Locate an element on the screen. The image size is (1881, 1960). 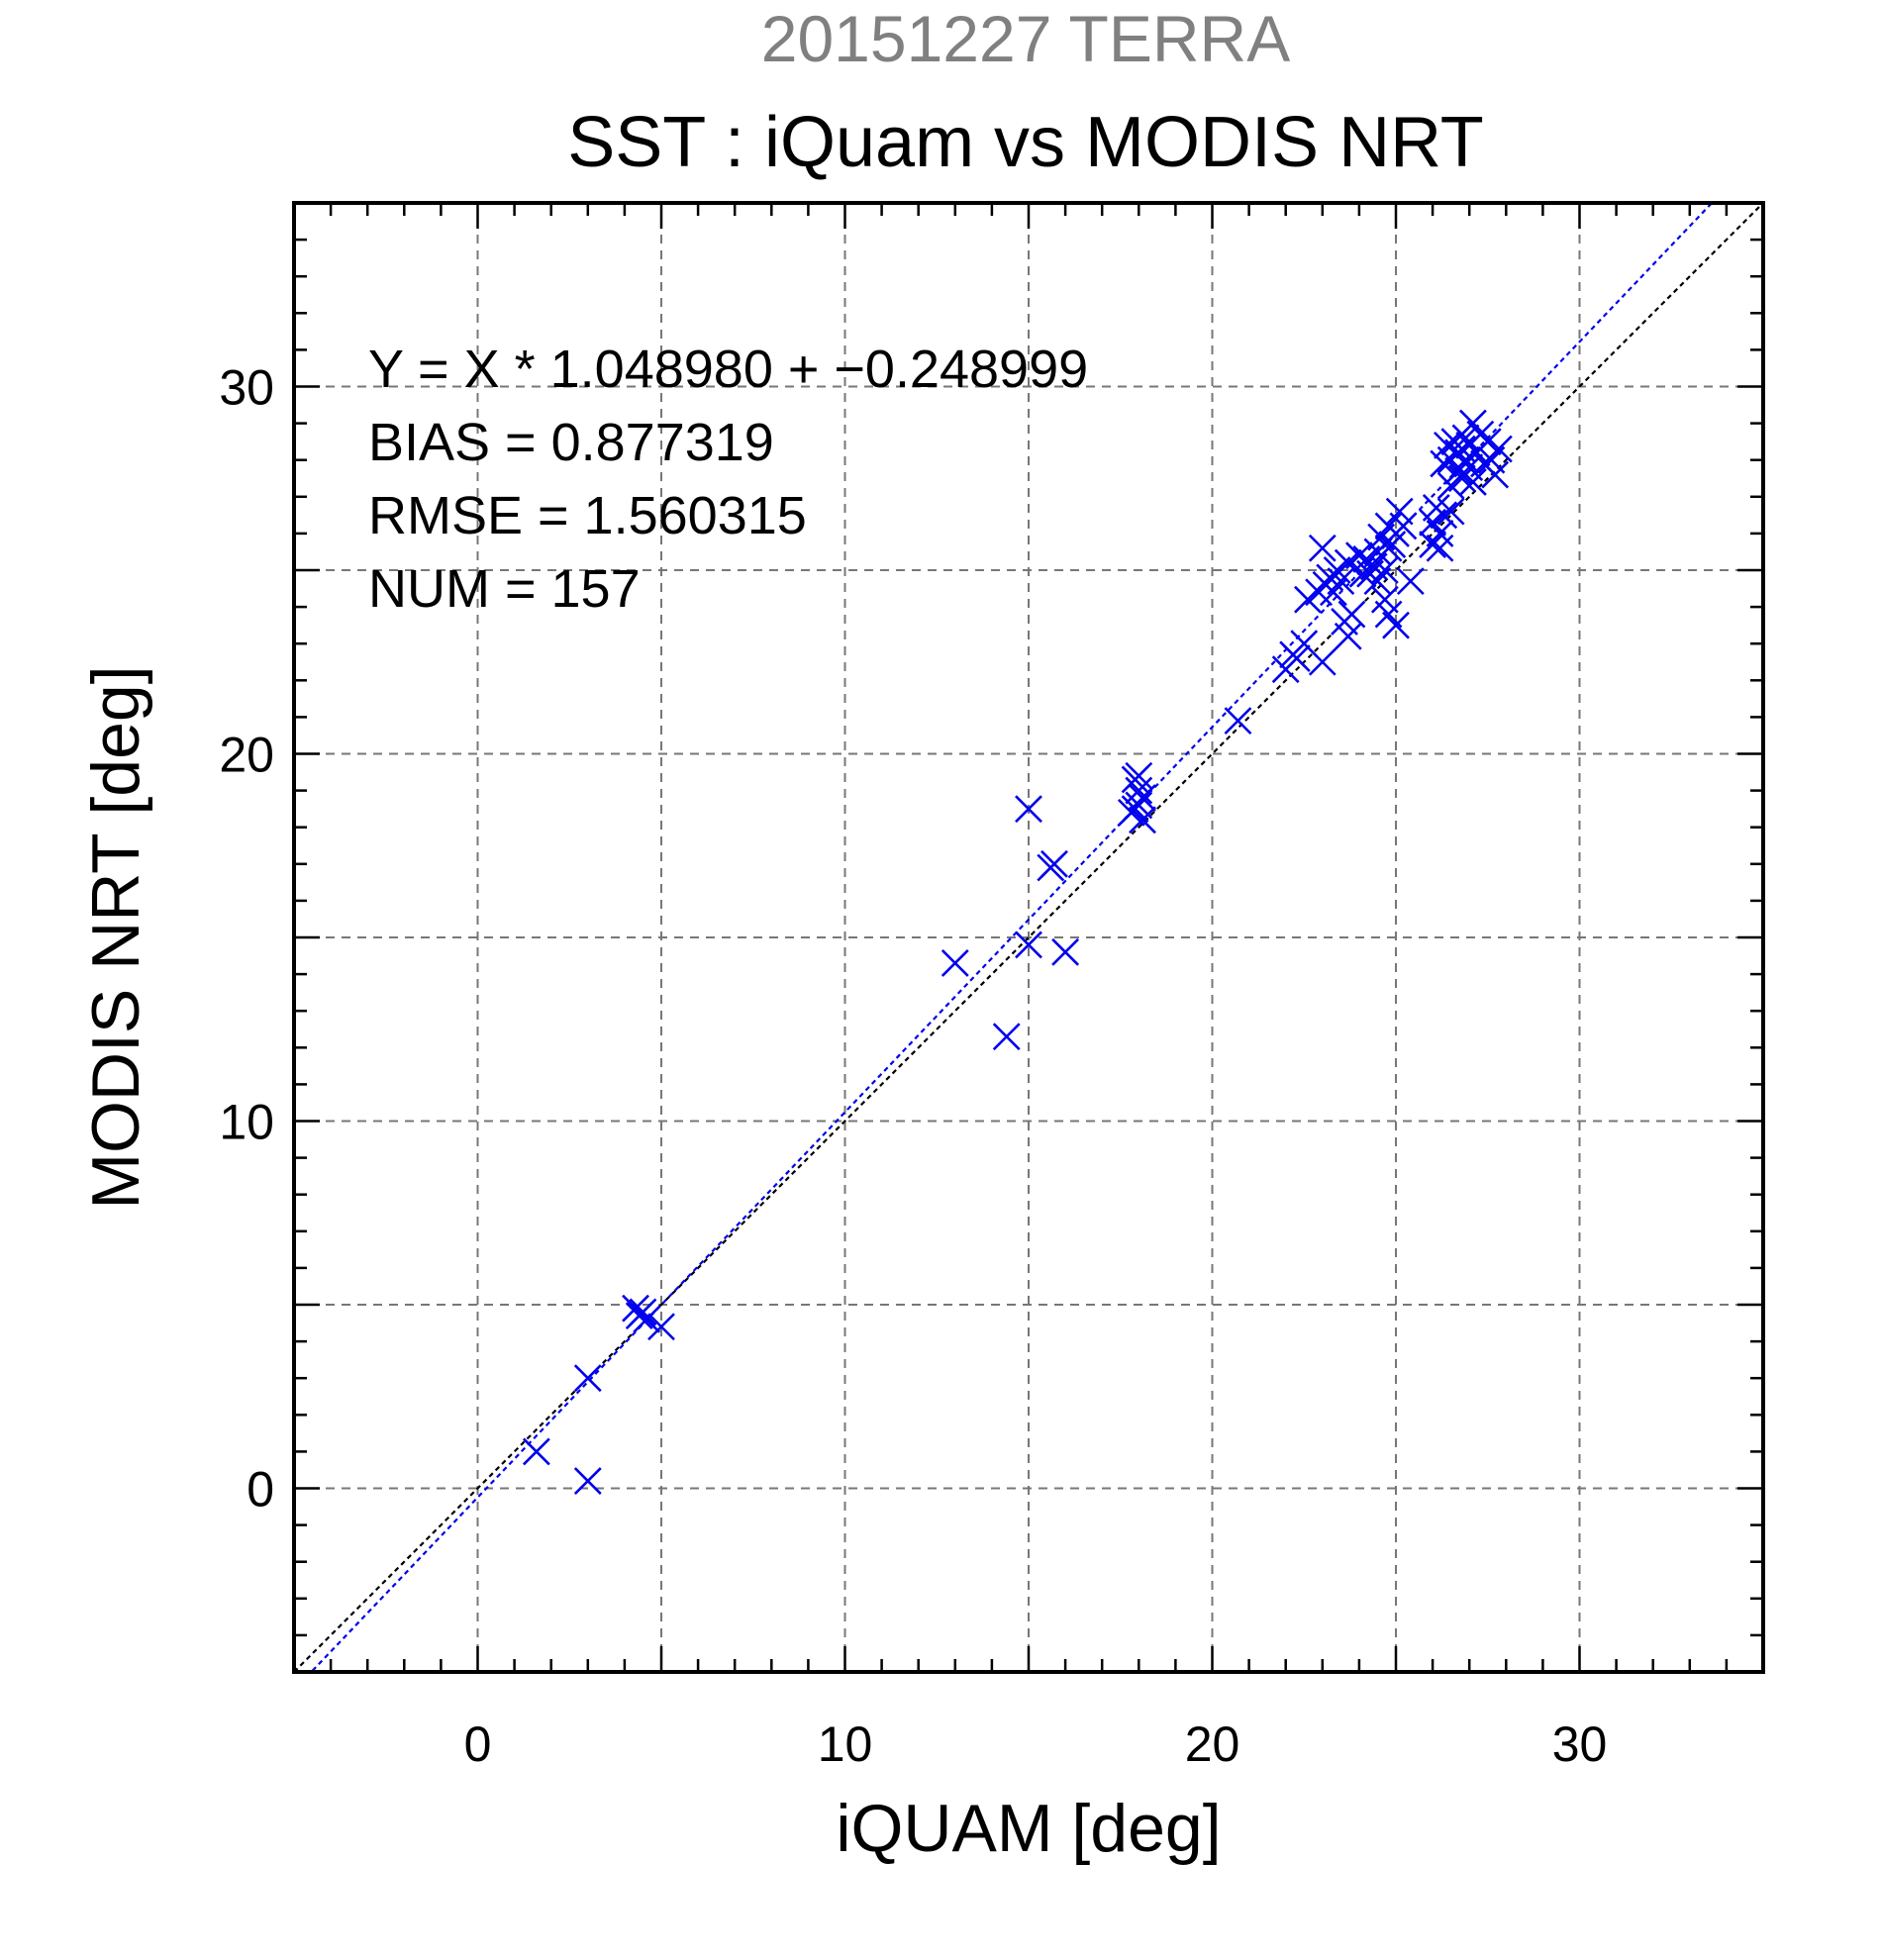
y-tick-label: 0 is located at coordinates (261, 1490).